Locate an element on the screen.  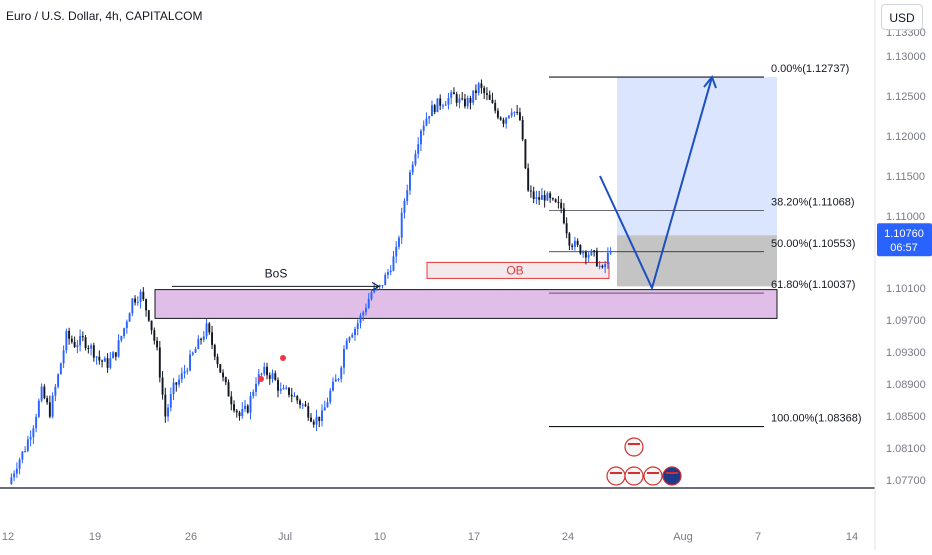
fib-level-label: 50.00%(1.10553) is located at coordinates (813, 244).